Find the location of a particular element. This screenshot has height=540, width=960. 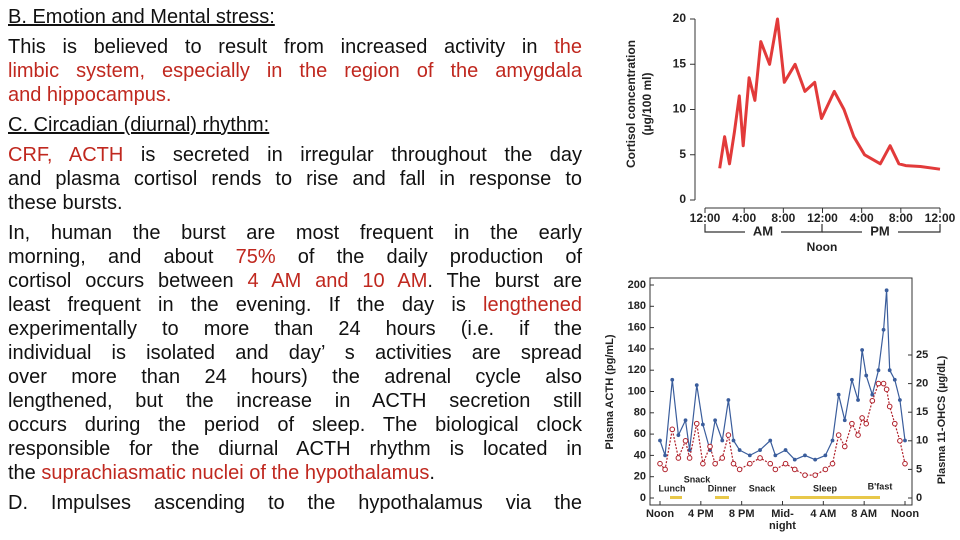

y-tick-label: 140 is located at coordinates (637, 349).